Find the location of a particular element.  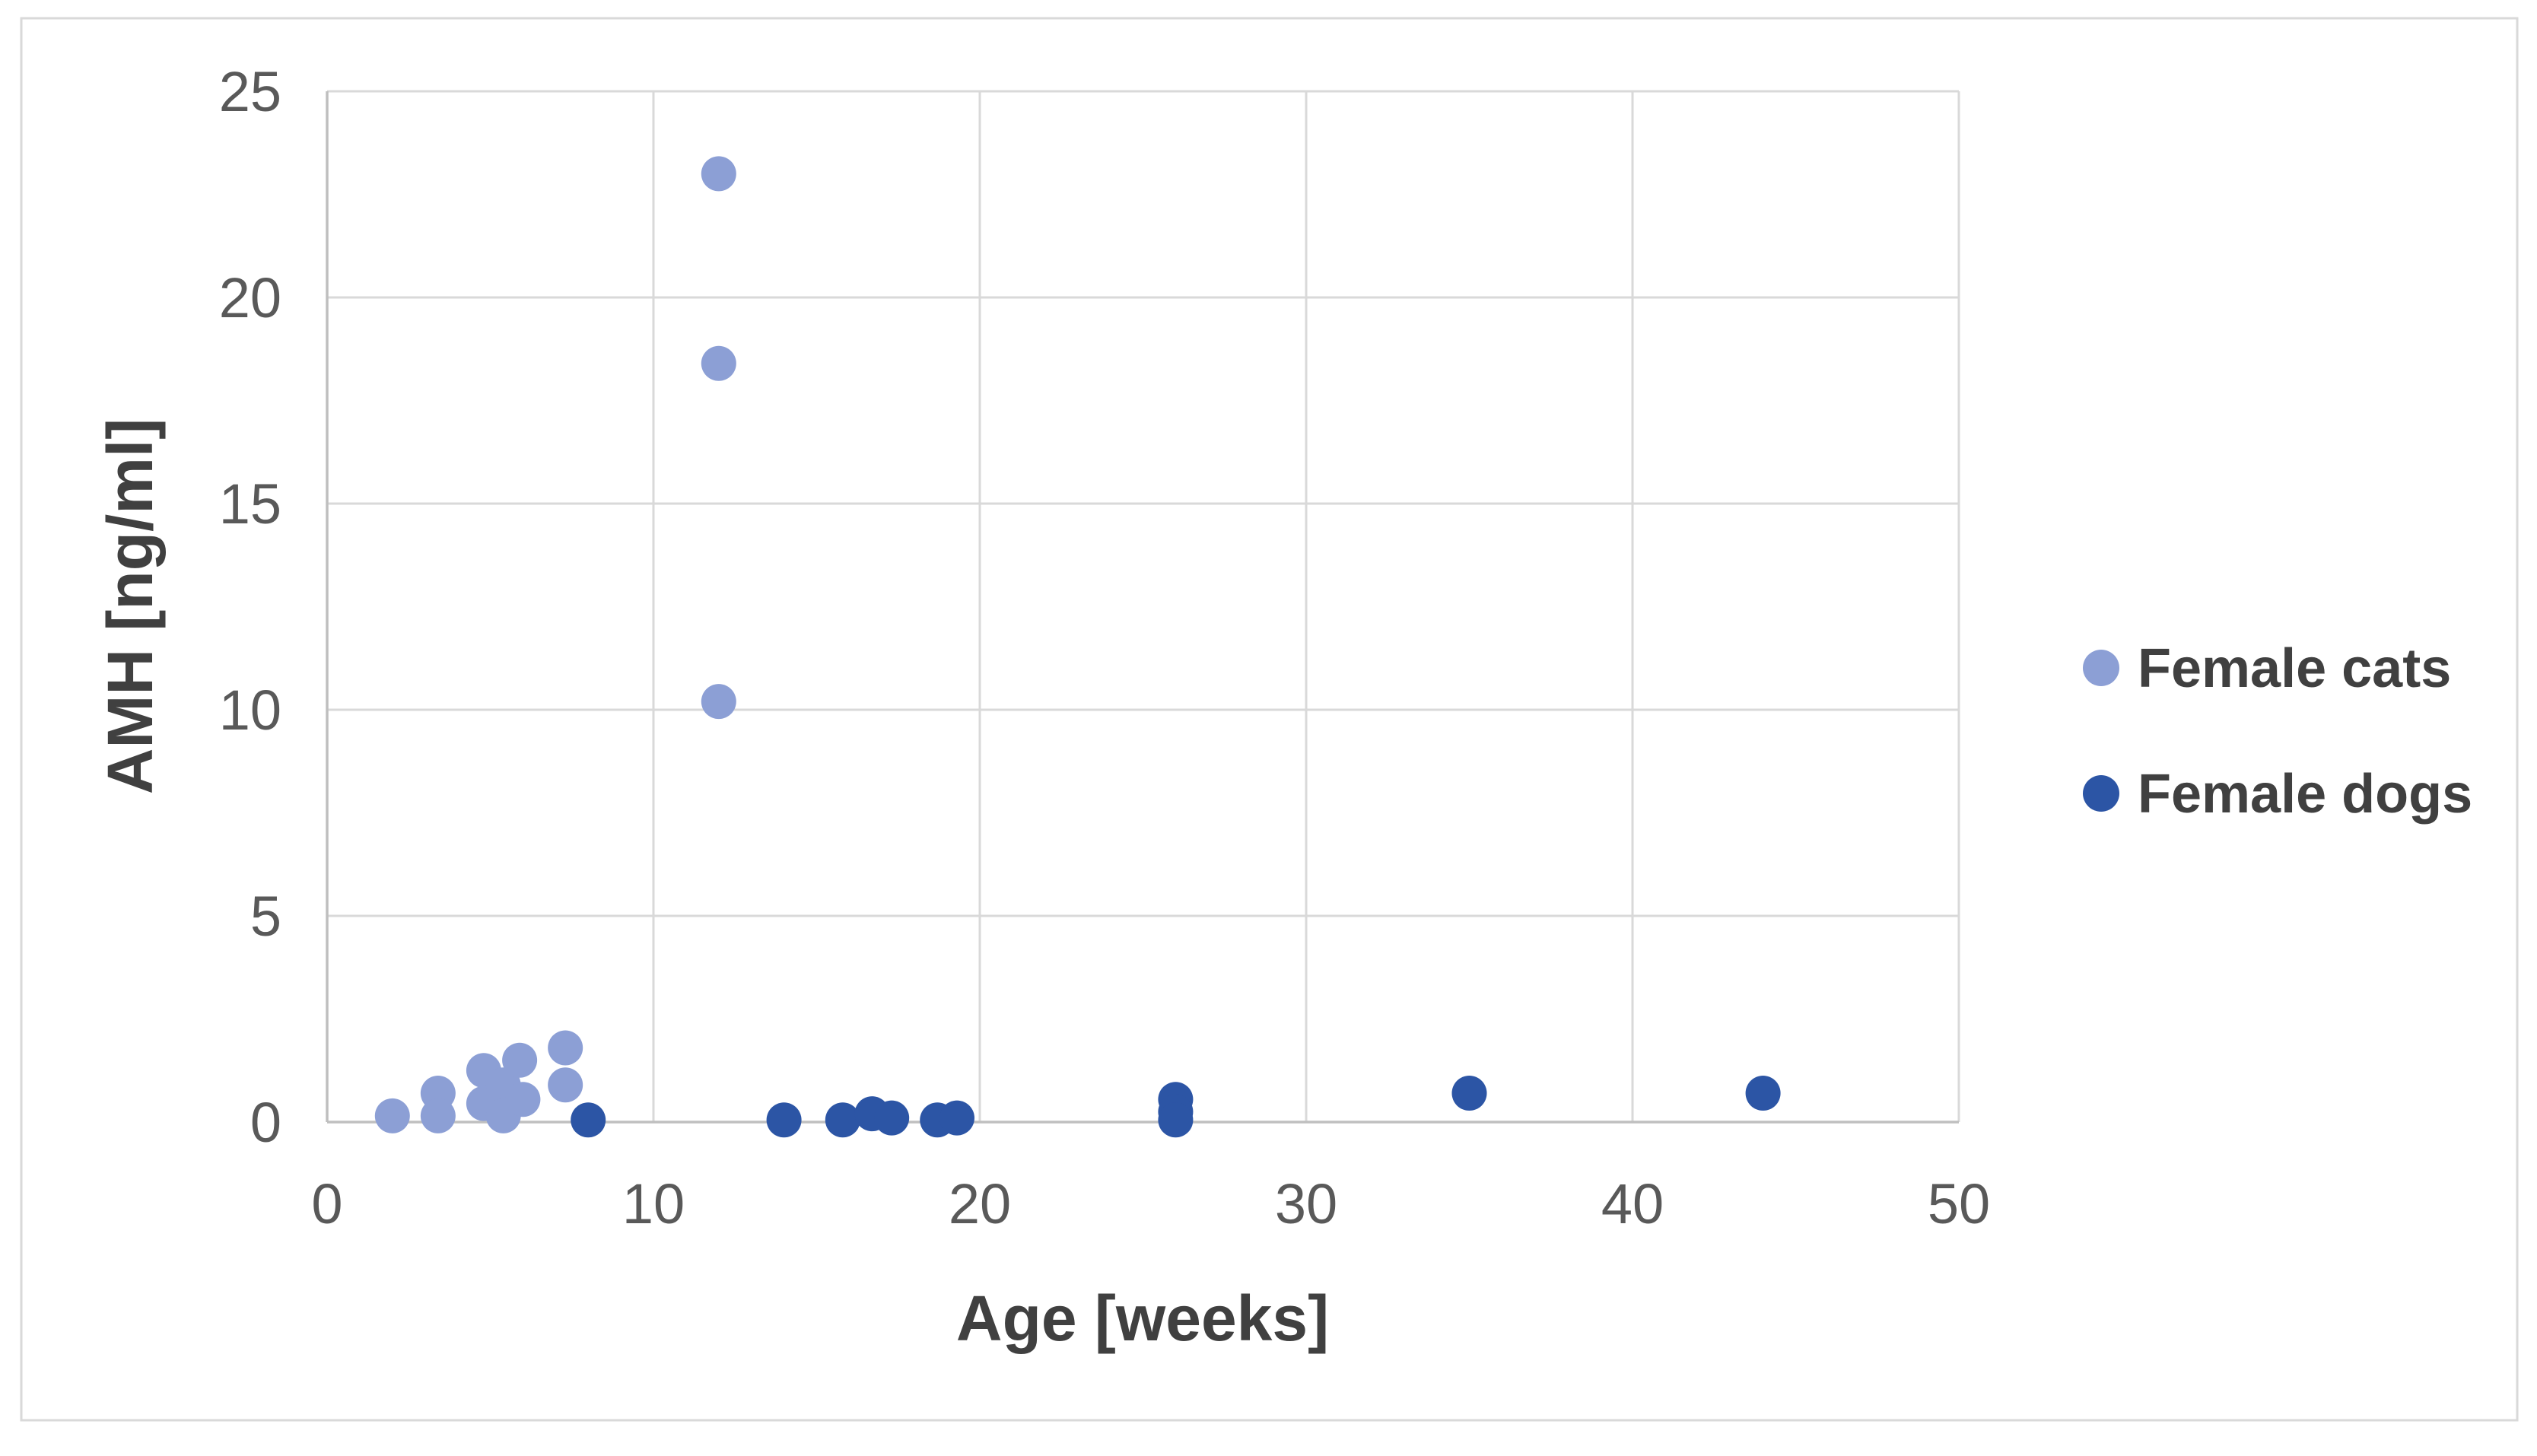

y-tick-label: 0 is located at coordinates (265, 1122).